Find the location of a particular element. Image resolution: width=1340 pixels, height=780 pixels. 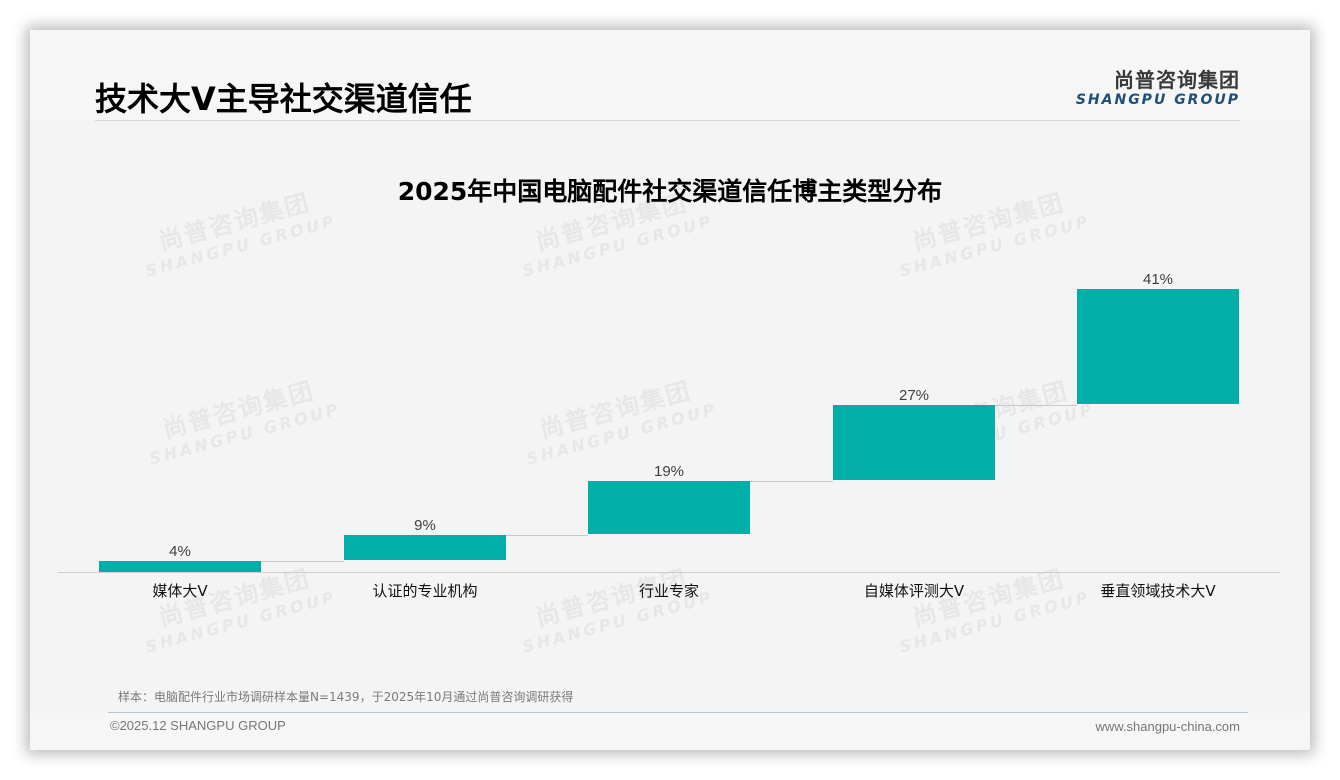

copyright: ©2025.12 SHANGPU GROUP is located at coordinates (198, 725).